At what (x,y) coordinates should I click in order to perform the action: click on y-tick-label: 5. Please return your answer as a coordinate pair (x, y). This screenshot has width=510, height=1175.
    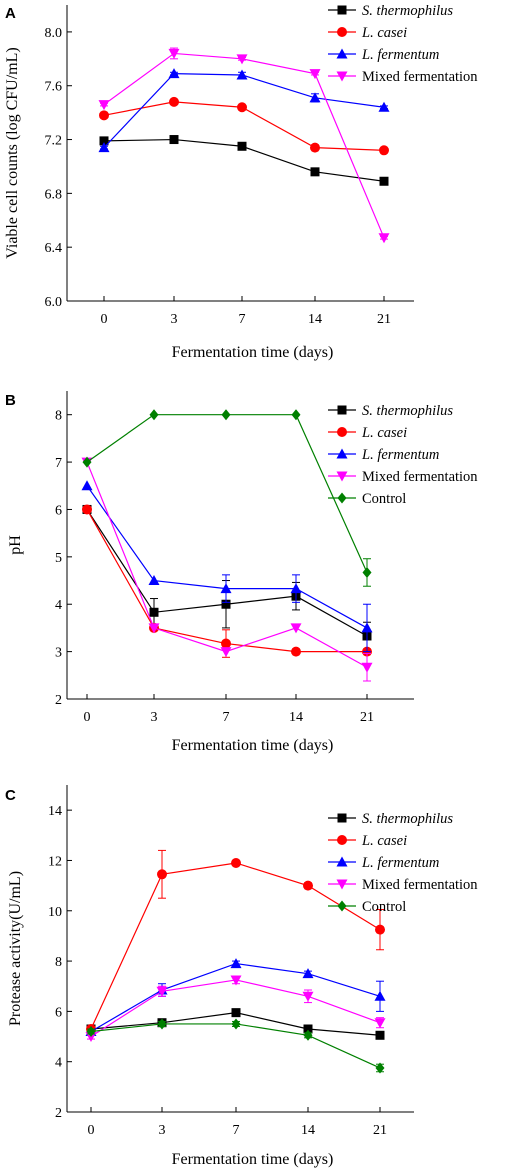
    Looking at the image, I should click on (58, 558).